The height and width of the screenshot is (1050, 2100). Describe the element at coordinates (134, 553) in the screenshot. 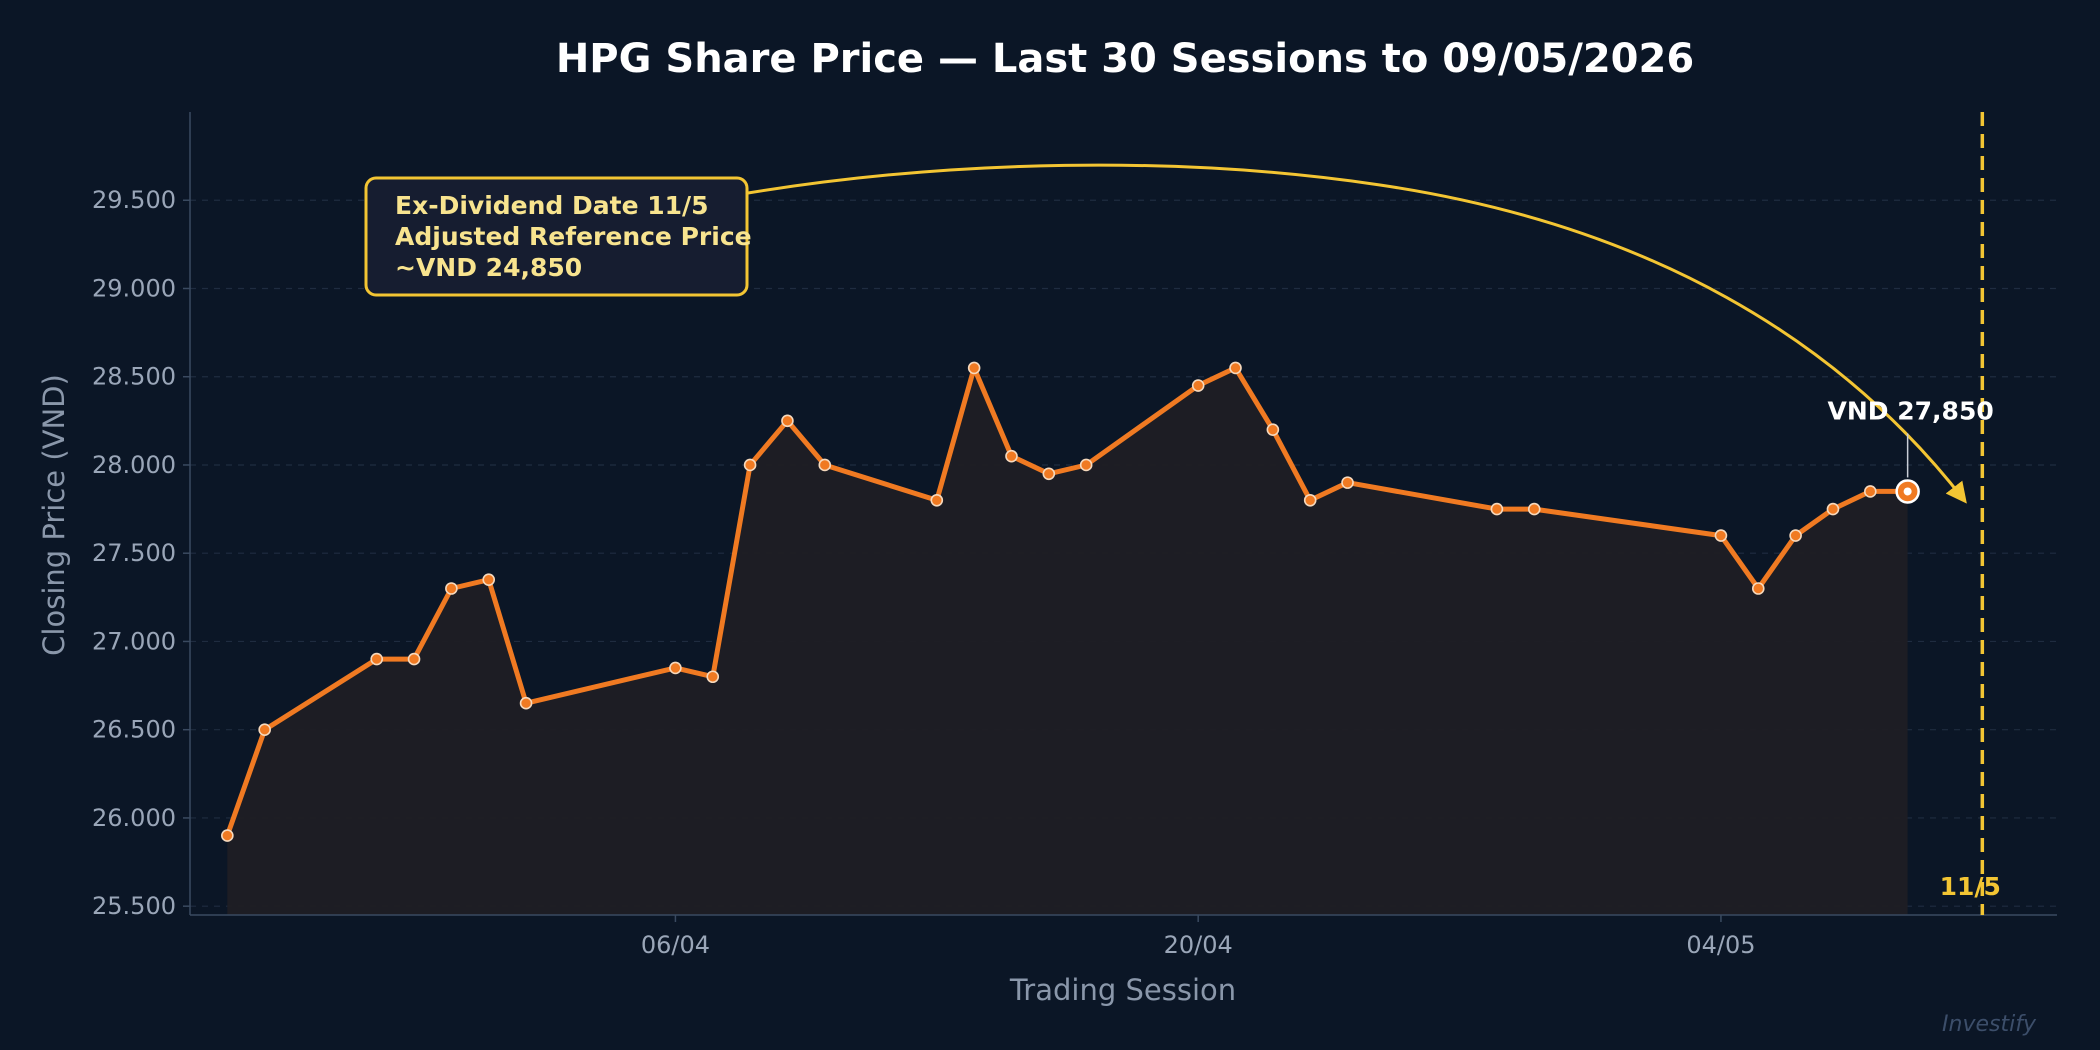

I see `y-tick-label: 27.500` at that location.